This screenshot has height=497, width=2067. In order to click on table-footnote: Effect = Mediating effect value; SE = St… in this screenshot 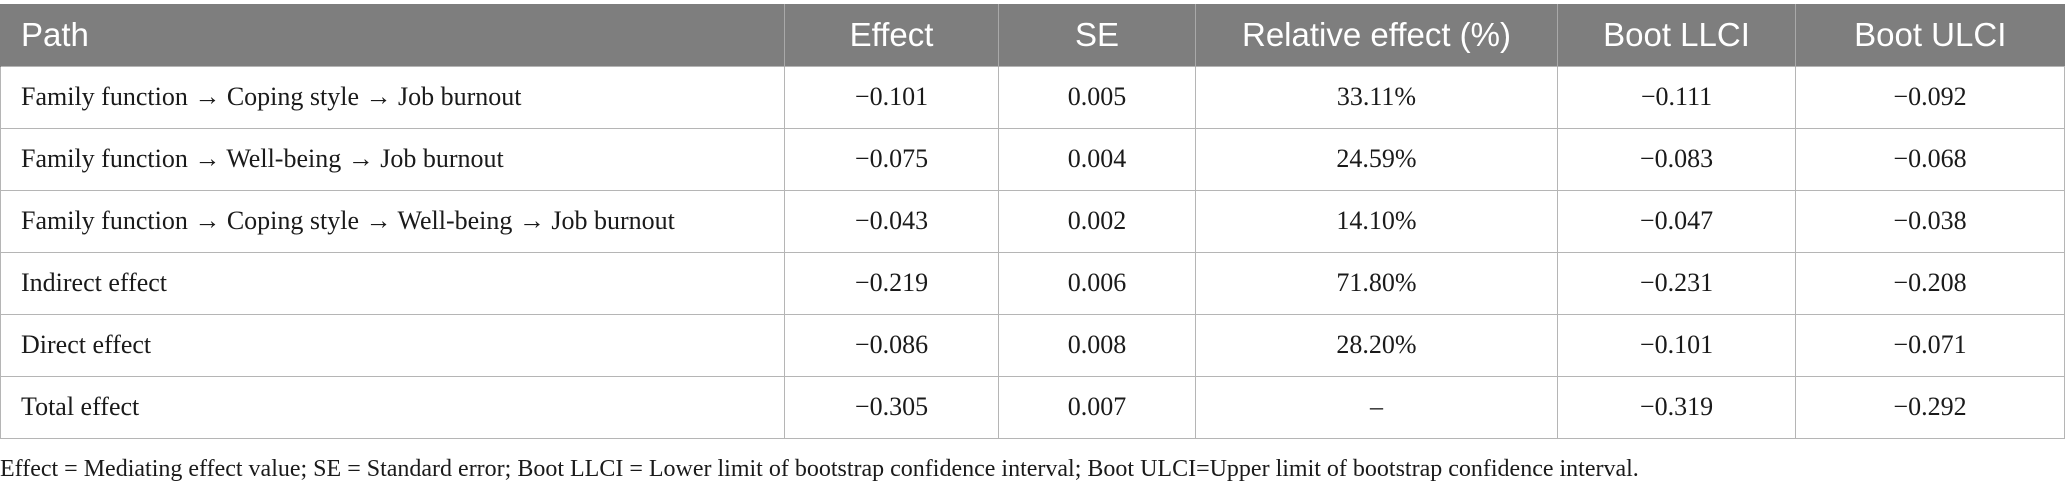, I will do `click(819, 469)`.